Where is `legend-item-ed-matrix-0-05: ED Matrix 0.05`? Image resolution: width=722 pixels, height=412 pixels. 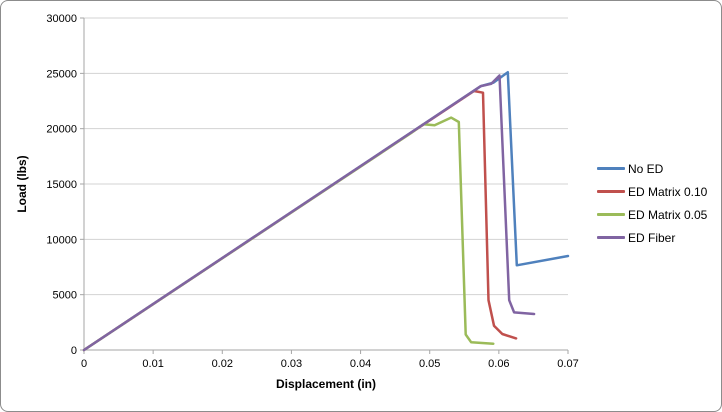 legend-item-ed-matrix-0-05: ED Matrix 0.05 is located at coordinates (652, 214).